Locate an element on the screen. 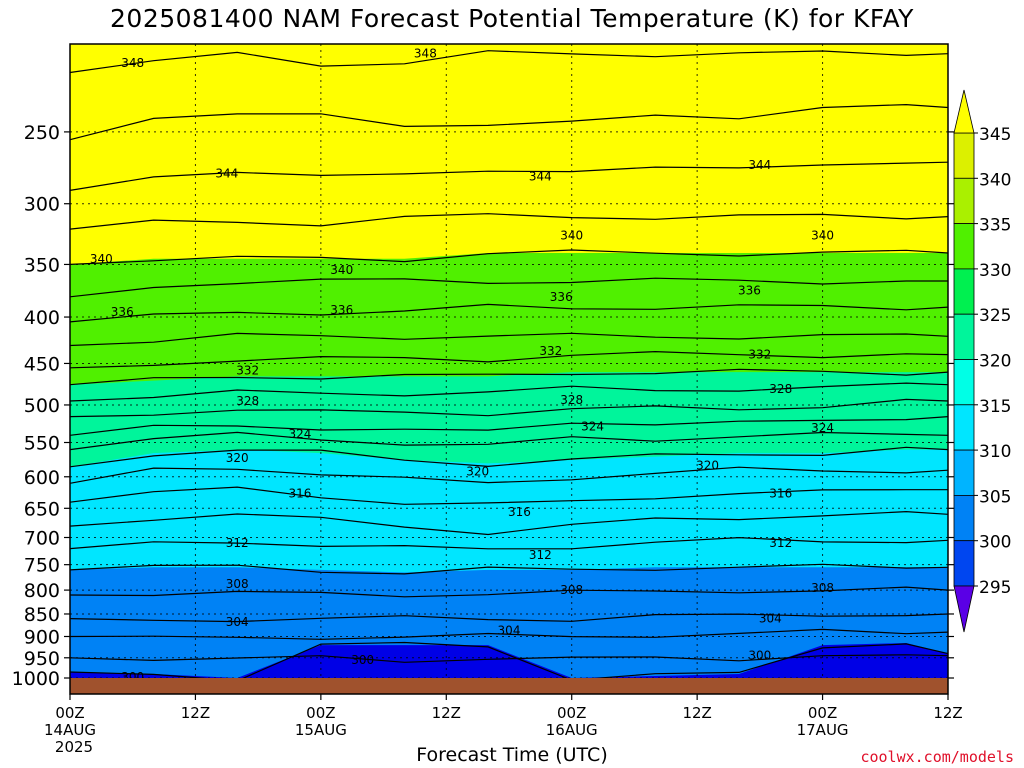  colorbar-label: 335 is located at coordinates (995, 226).